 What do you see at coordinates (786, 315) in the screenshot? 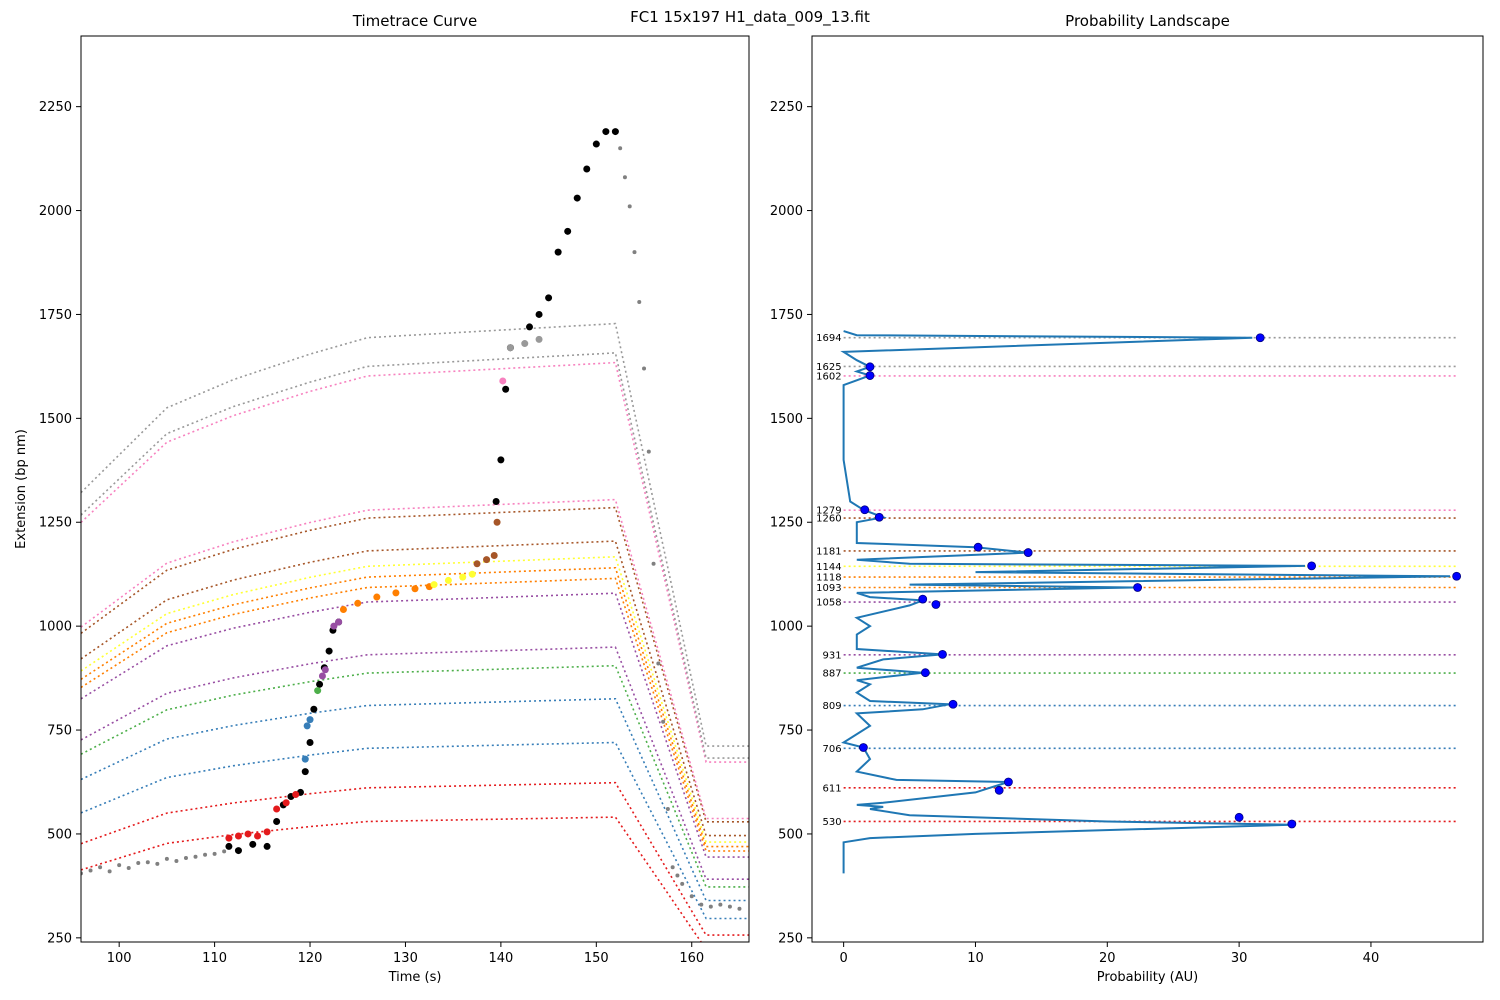
I see `y-tick-label: 1750` at bounding box center [786, 315].